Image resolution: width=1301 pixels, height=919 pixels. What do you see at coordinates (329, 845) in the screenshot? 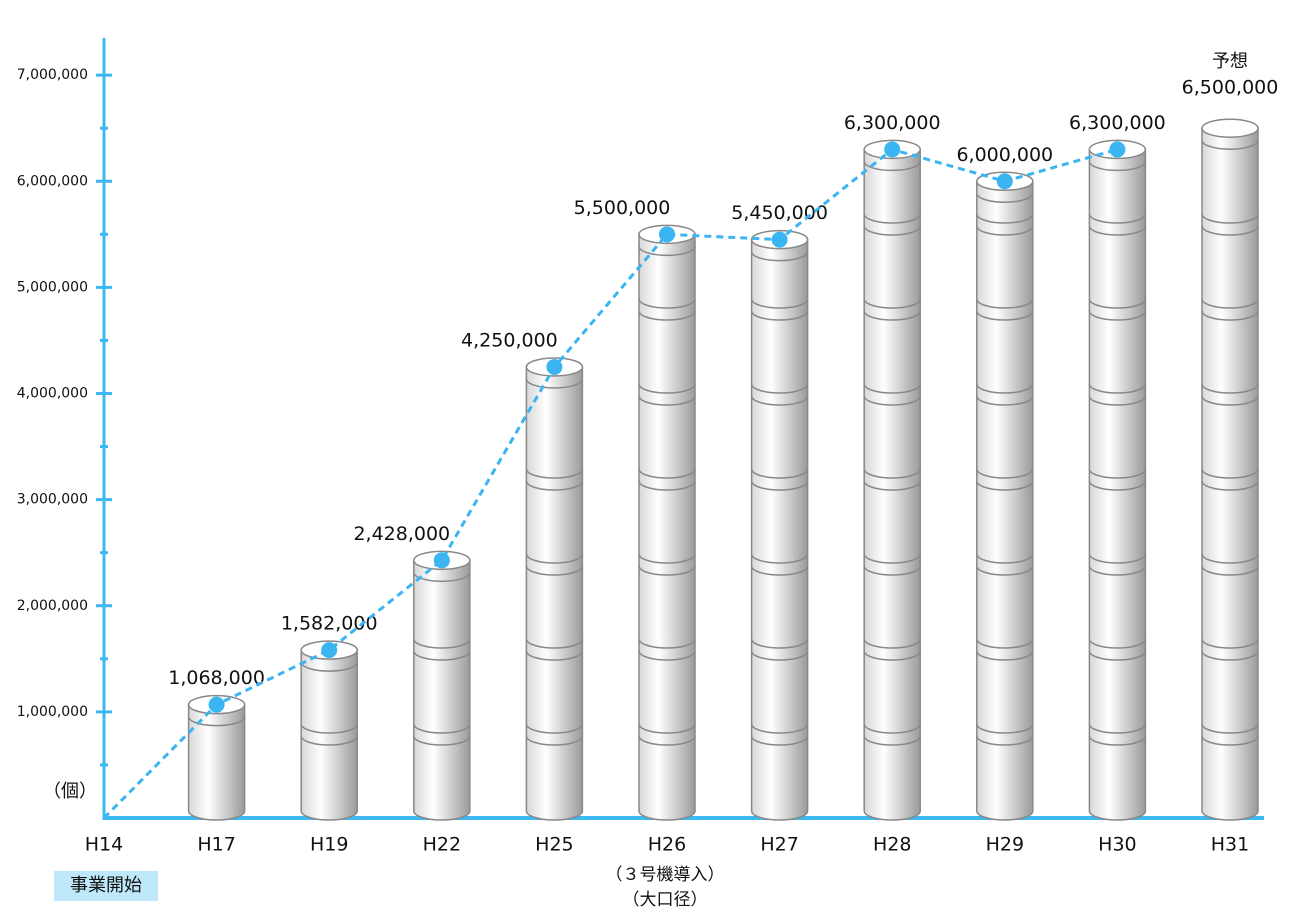
I see `x-tick-label: H19` at bounding box center [329, 845].